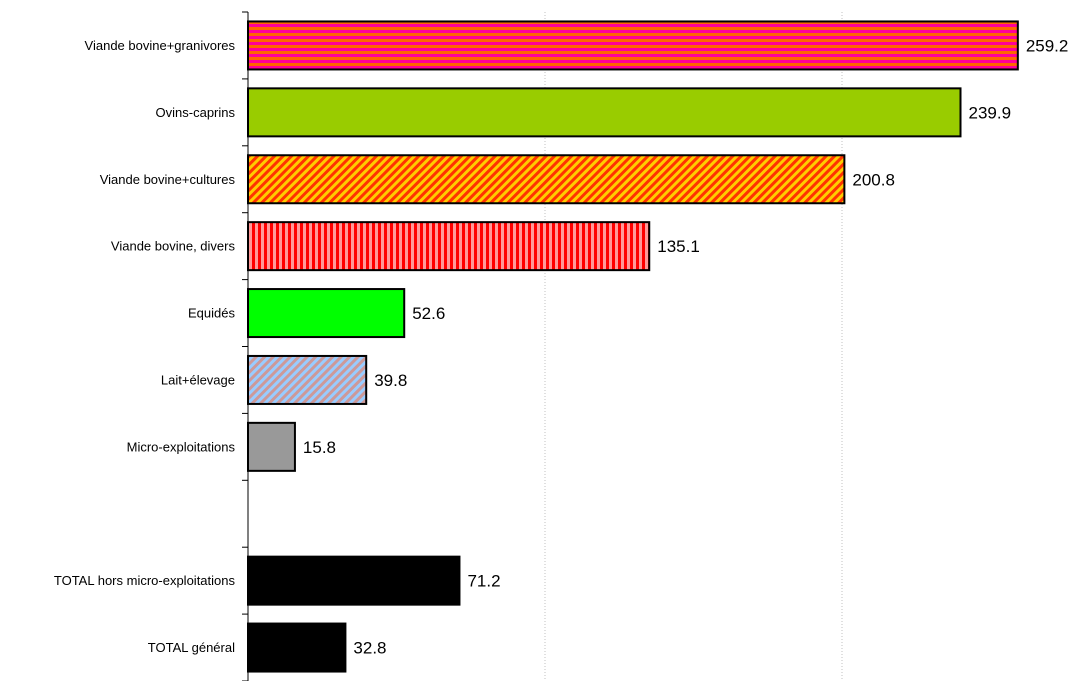 The height and width of the screenshot is (681, 1084). What do you see at coordinates (390, 380) in the screenshot?
I see `value-label: 39.8` at bounding box center [390, 380].